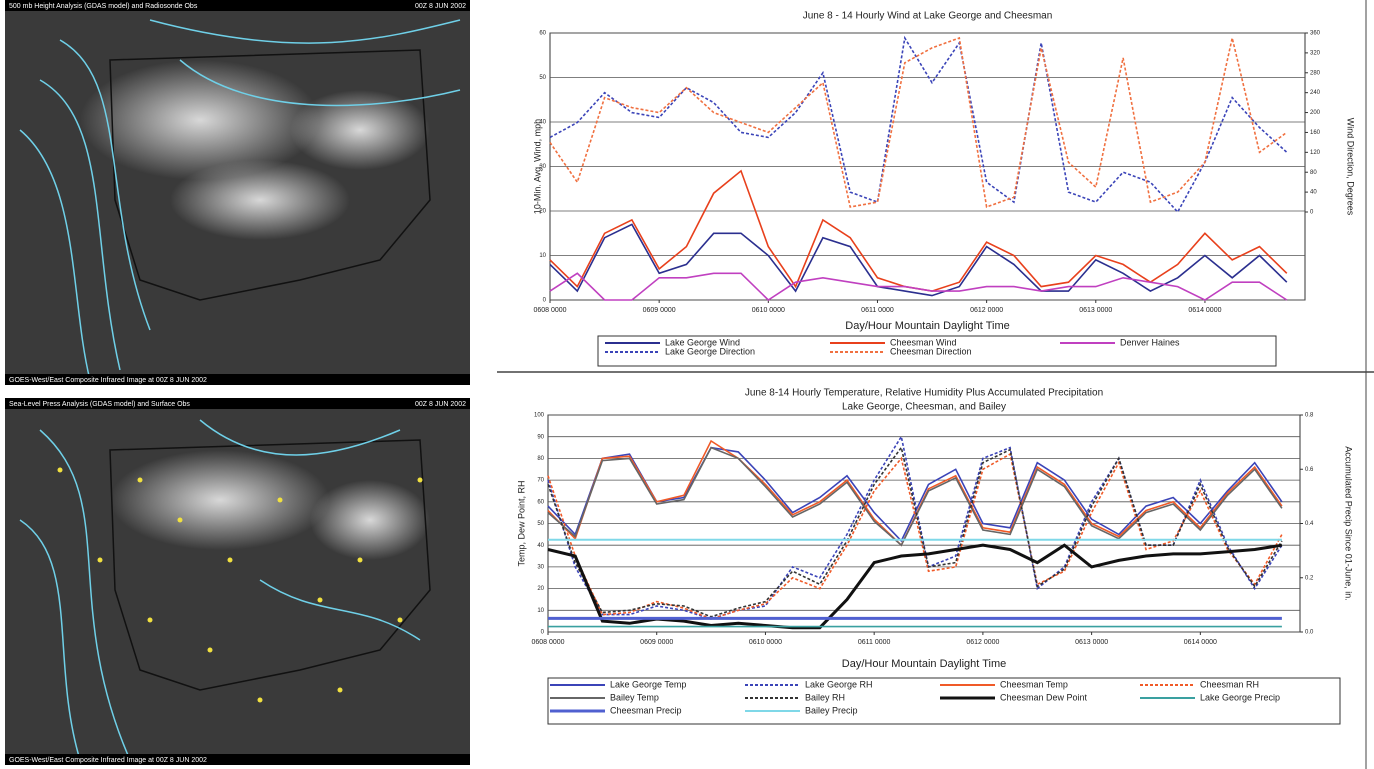  I want to click on legend-label: Cheesman Wind, so click(923, 342).